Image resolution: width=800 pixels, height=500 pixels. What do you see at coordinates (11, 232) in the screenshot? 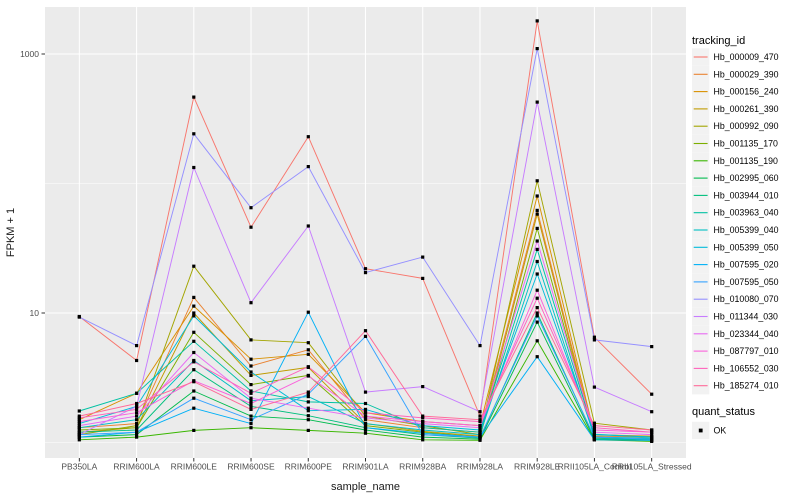
I see `y-axis-title: FPKM + 1` at bounding box center [11, 232].